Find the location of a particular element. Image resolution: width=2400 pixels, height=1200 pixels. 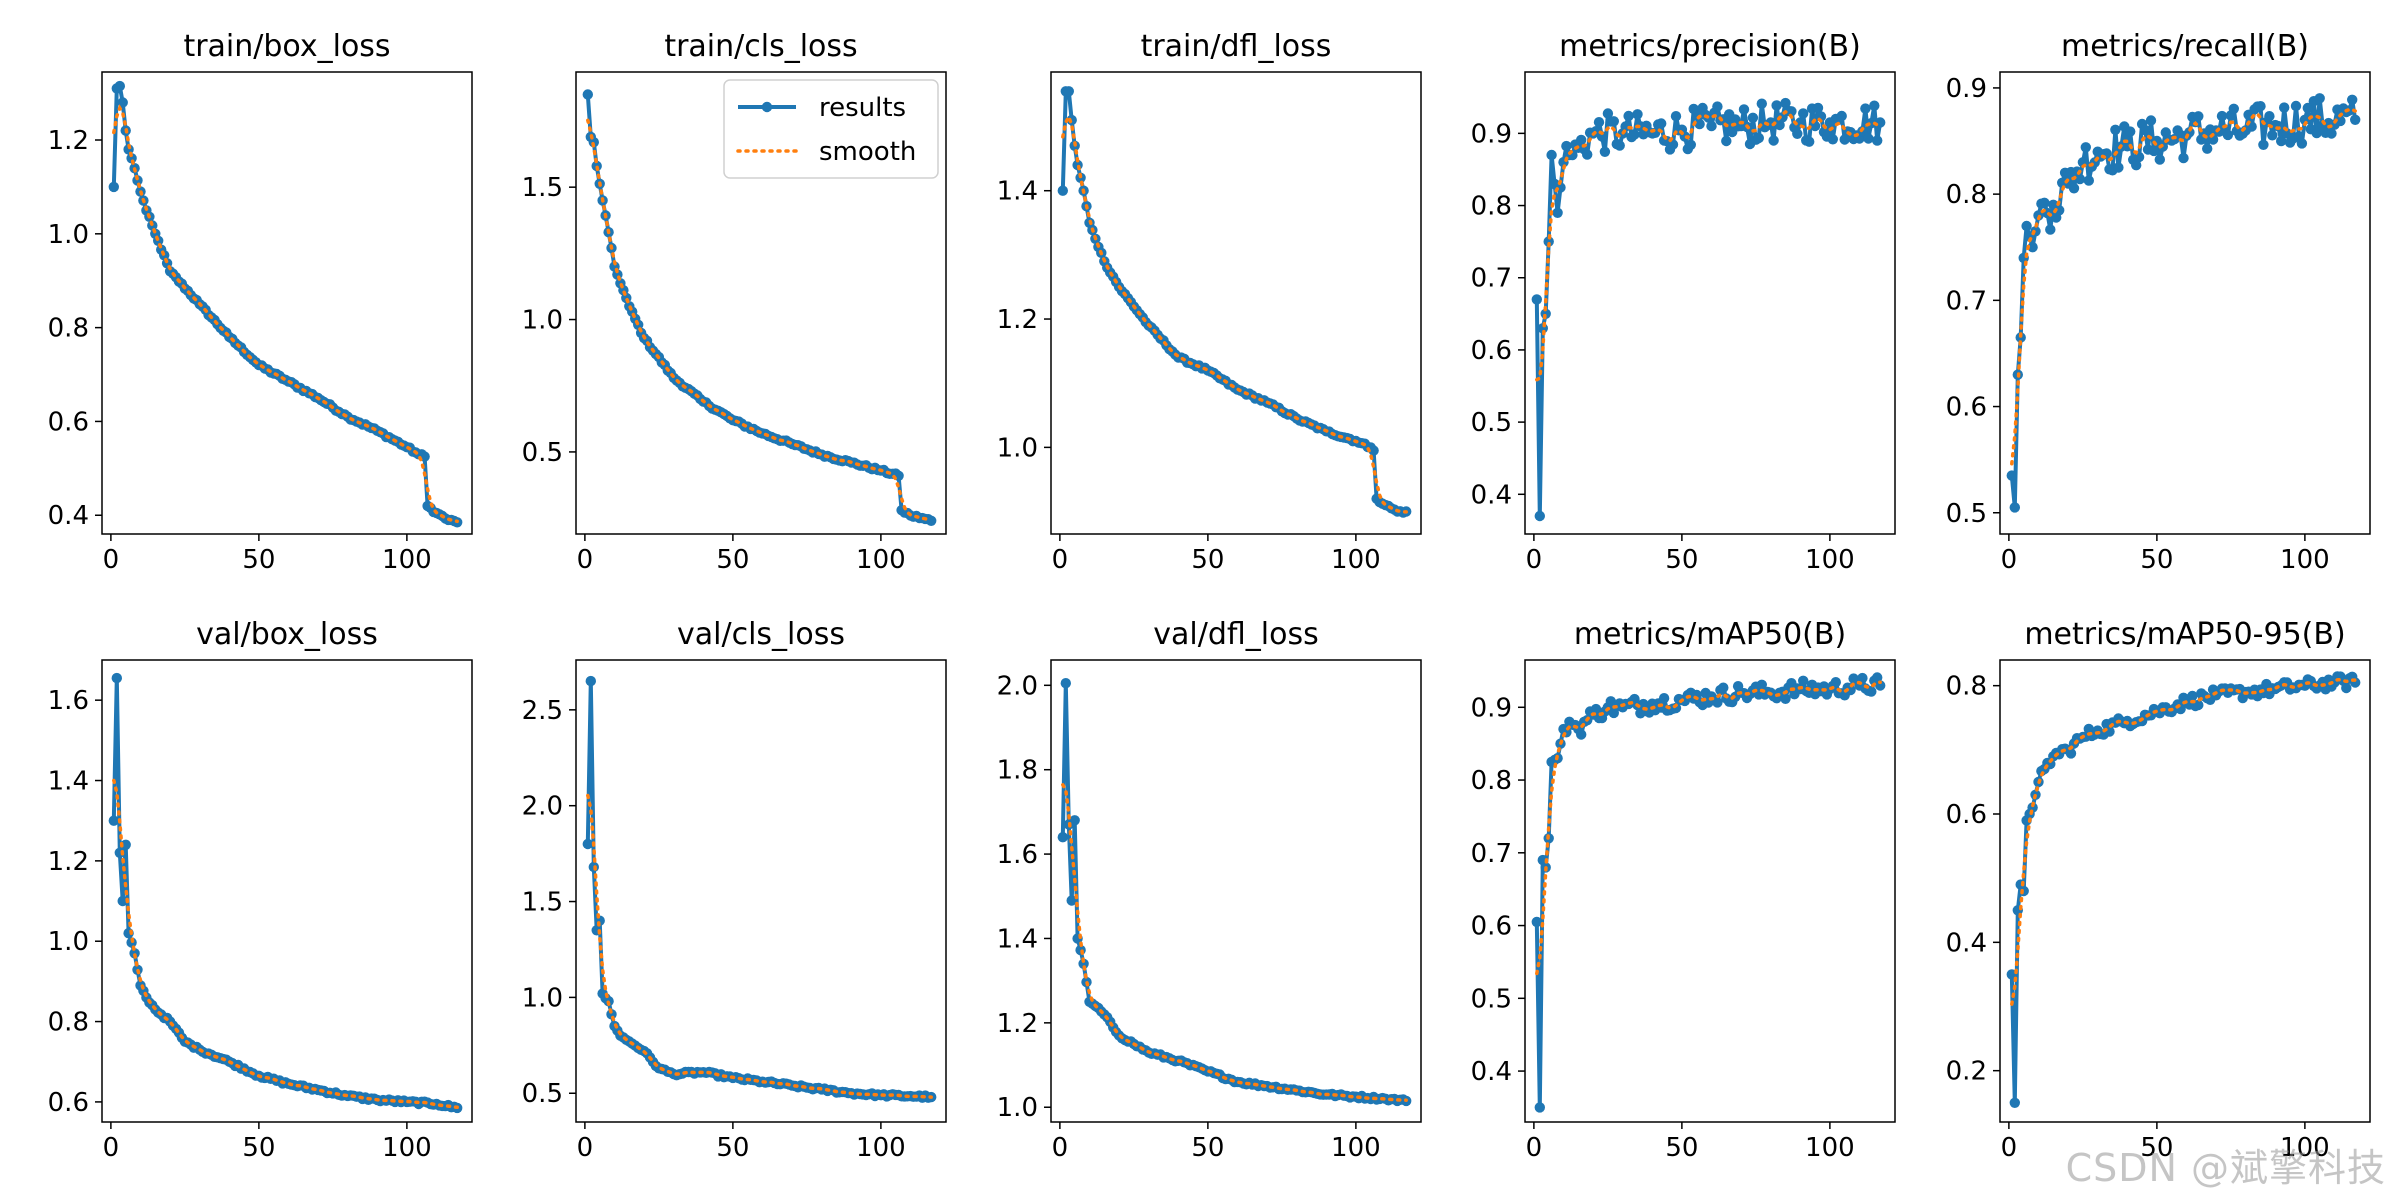

y-tick-label: 2.5 is located at coordinates (542, 711).